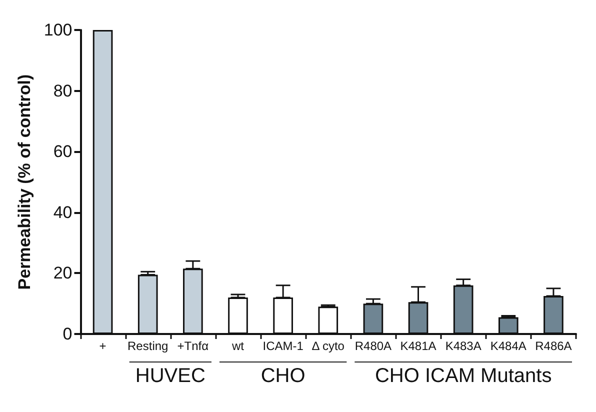  What do you see at coordinates (62, 90) in the screenshot?
I see `y-tick-label: 80` at bounding box center [62, 90].